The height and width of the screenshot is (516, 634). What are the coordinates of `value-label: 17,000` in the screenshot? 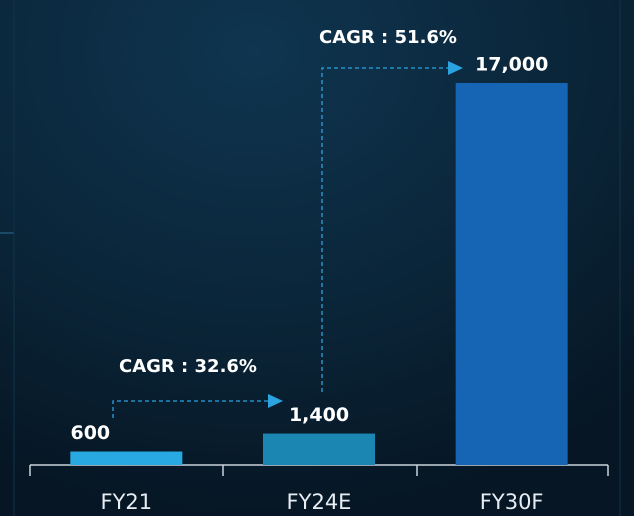 It's located at (511, 65).